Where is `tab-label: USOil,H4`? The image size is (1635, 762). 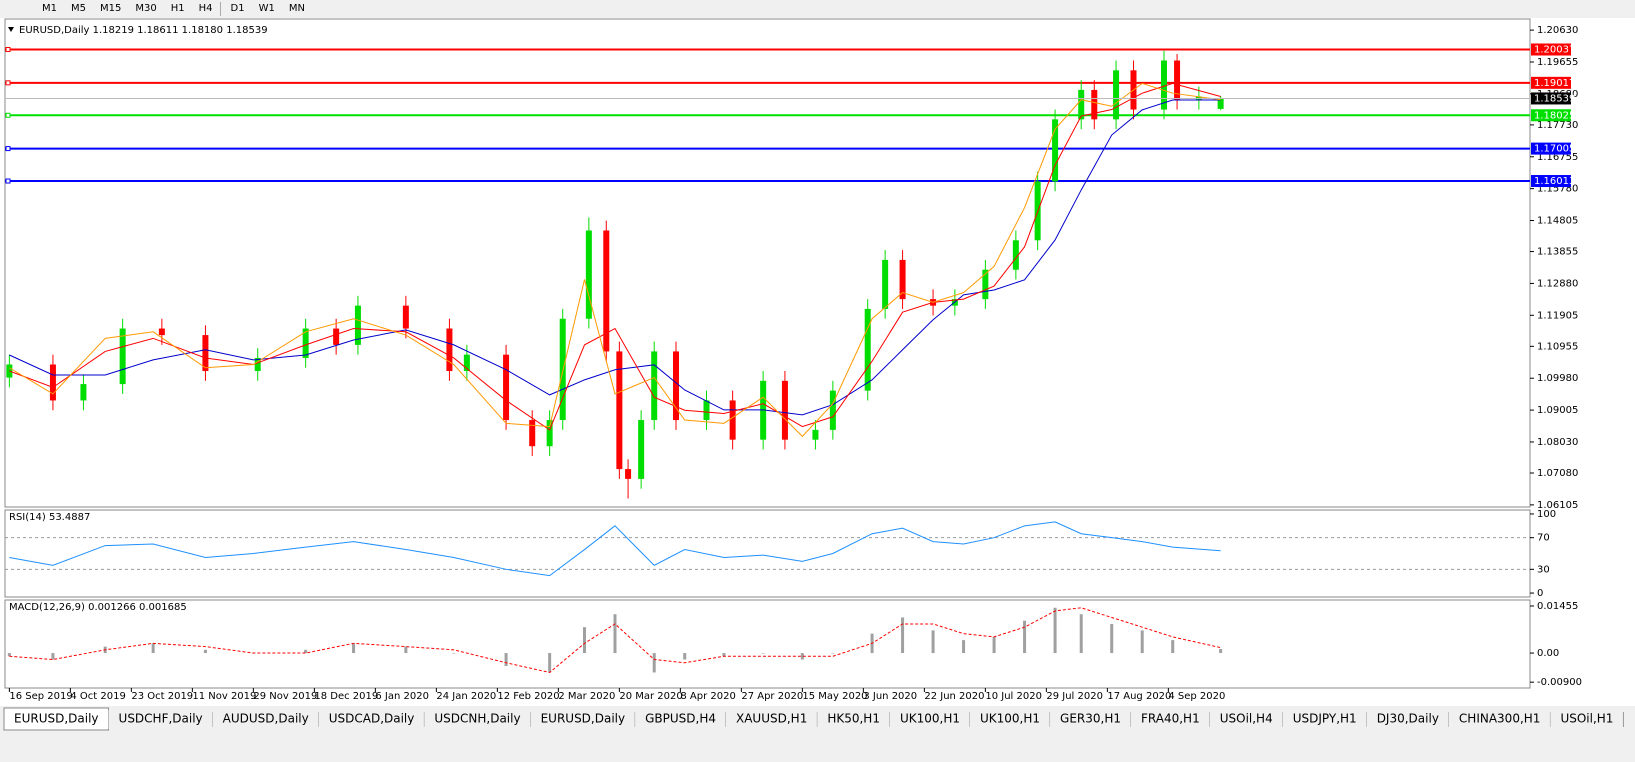
tab-label: USOil,H4 is located at coordinates (1246, 719).